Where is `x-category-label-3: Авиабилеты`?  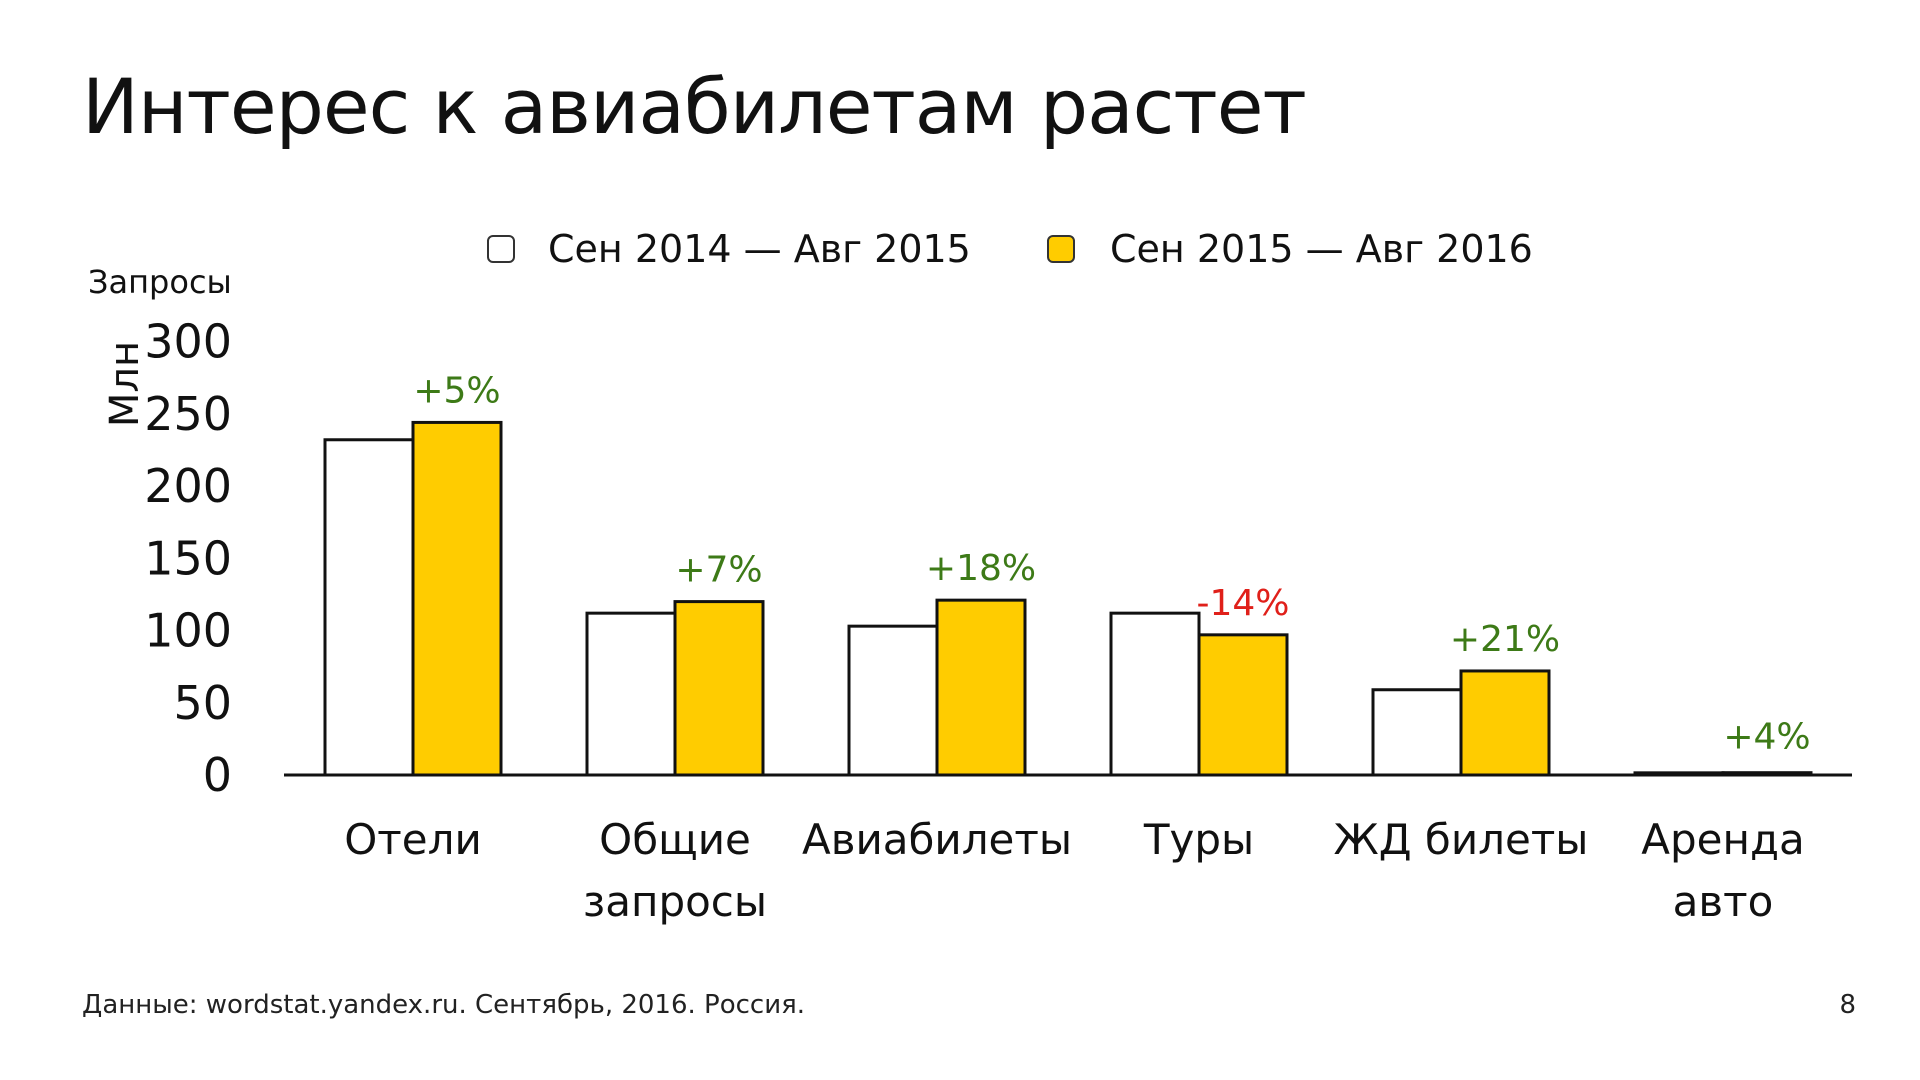 x-category-label-3: Авиабилеты is located at coordinates (937, 839).